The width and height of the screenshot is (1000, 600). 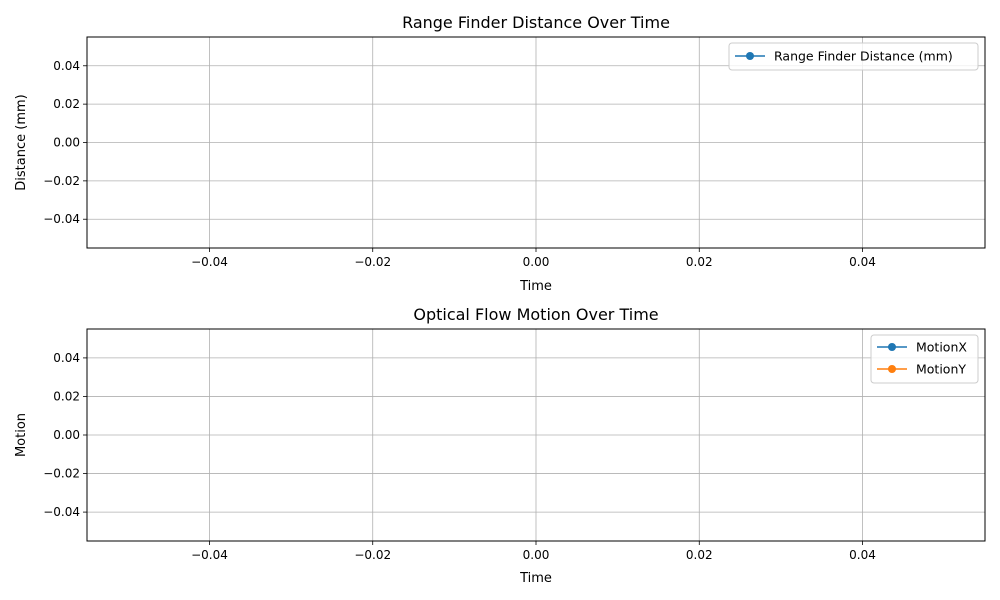 I want to click on chart-title: Range Finder Distance Over Time, so click(x=536, y=22).